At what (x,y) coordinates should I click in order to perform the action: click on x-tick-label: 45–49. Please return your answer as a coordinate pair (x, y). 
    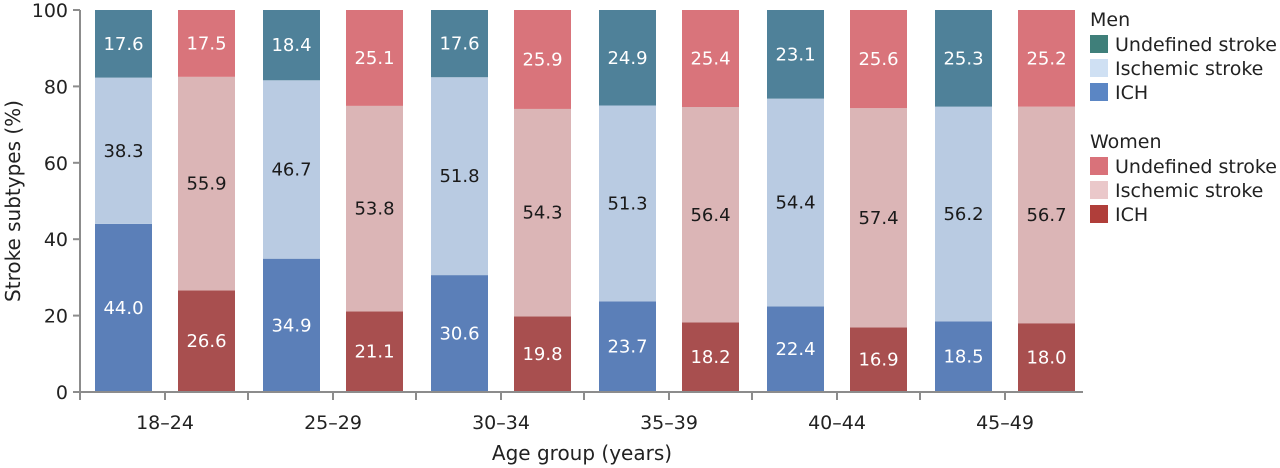
    Looking at the image, I should click on (1005, 423).